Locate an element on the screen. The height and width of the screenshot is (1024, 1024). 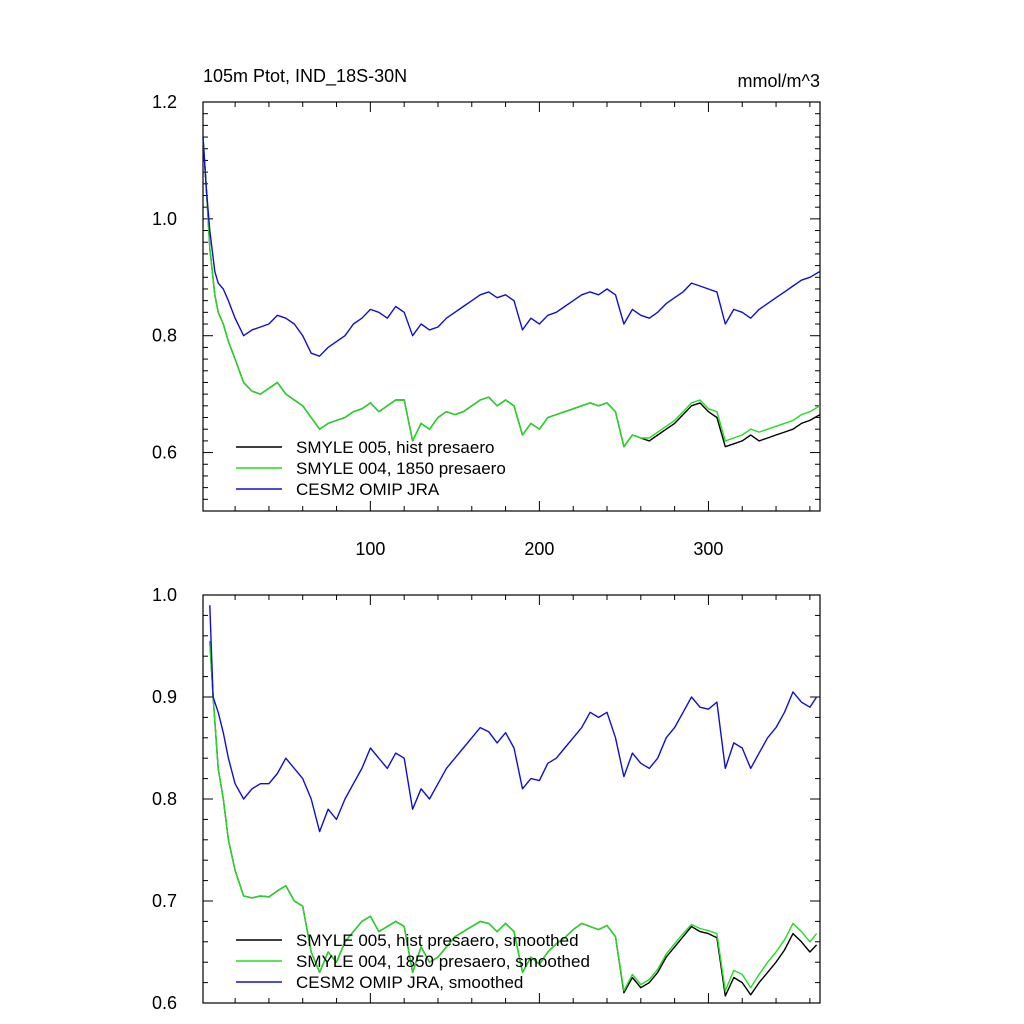
y-tick-label: 1.2 is located at coordinates (164, 102).